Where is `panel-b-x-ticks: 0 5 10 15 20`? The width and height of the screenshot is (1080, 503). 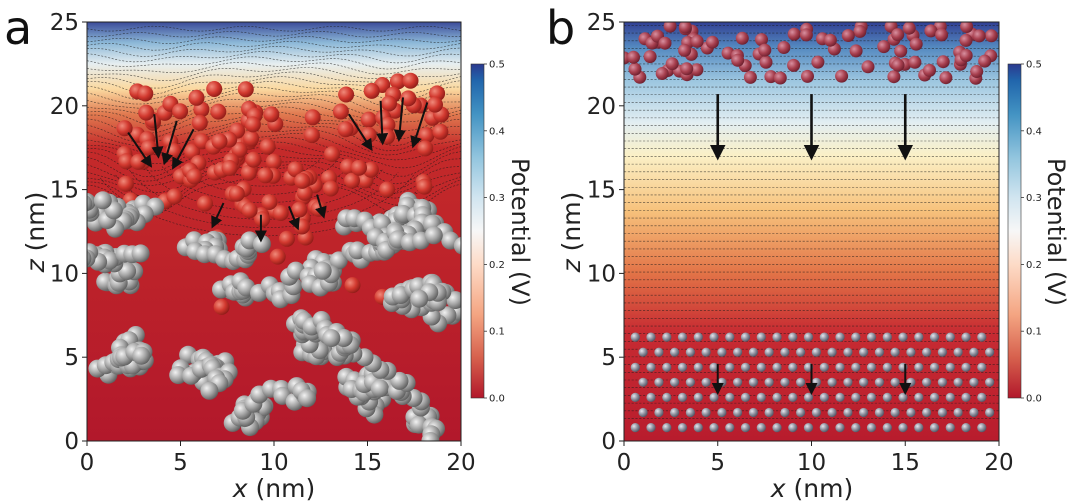
panel-b-x-ticks: 0 5 10 15 20 is located at coordinates (815, 458).